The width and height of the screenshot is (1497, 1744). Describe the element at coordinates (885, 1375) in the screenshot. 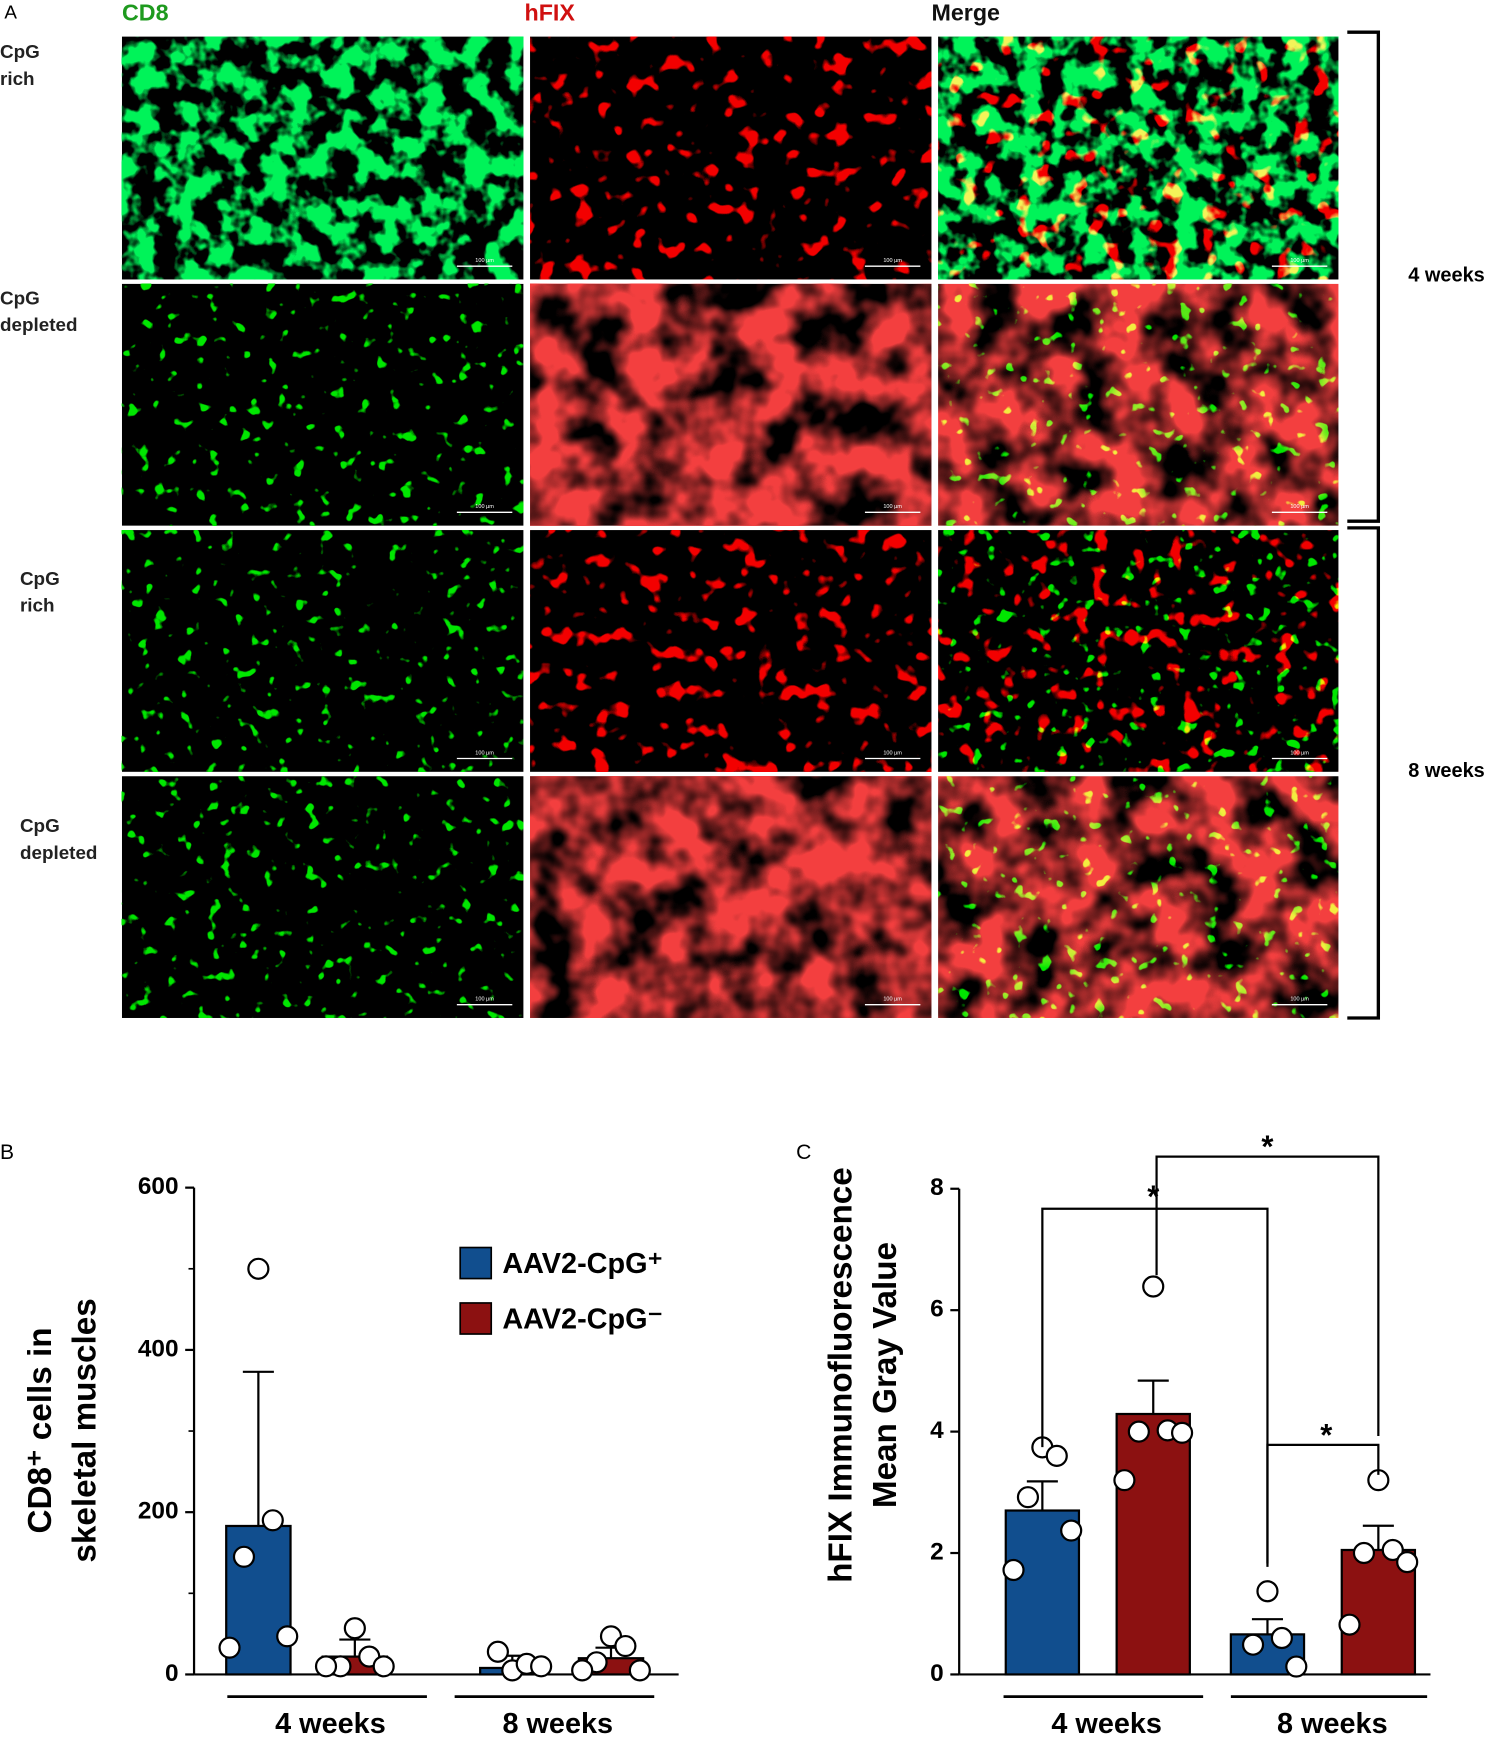

I see `y-axis-label: Mean Gray Value` at that location.